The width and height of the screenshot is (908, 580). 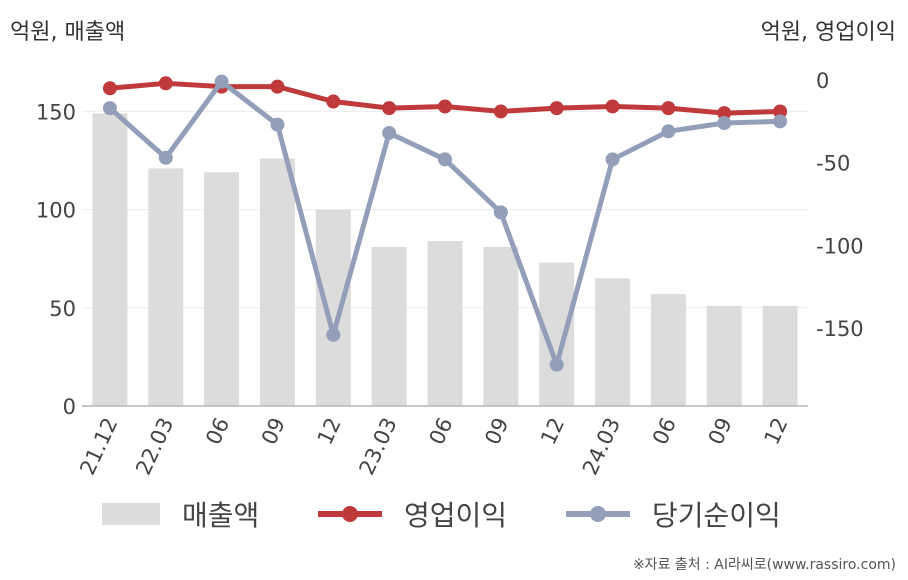 I want to click on legend-item-net-income: 당기순이익, so click(x=673, y=514).